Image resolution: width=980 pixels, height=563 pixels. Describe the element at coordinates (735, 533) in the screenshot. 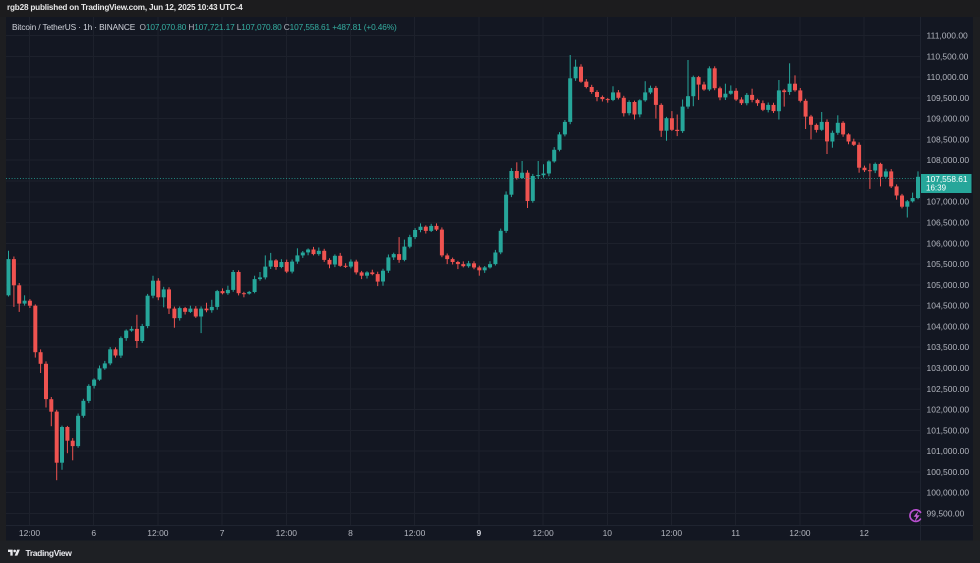

I see `svg-text: 11` at that location.